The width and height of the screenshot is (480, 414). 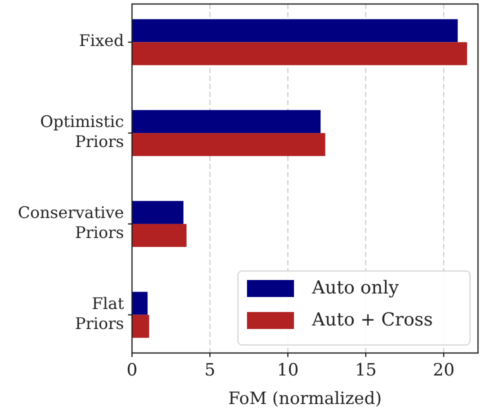 I want to click on x-tick-label: 10, so click(x=288, y=370).